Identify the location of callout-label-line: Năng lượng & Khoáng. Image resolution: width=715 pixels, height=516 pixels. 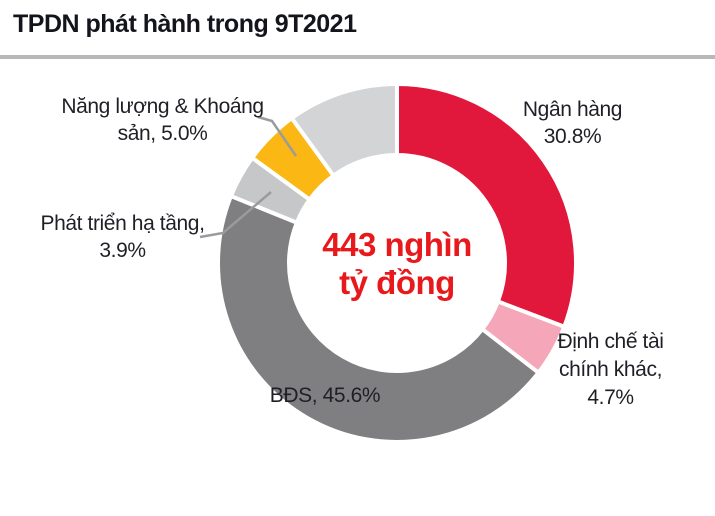
(162, 106).